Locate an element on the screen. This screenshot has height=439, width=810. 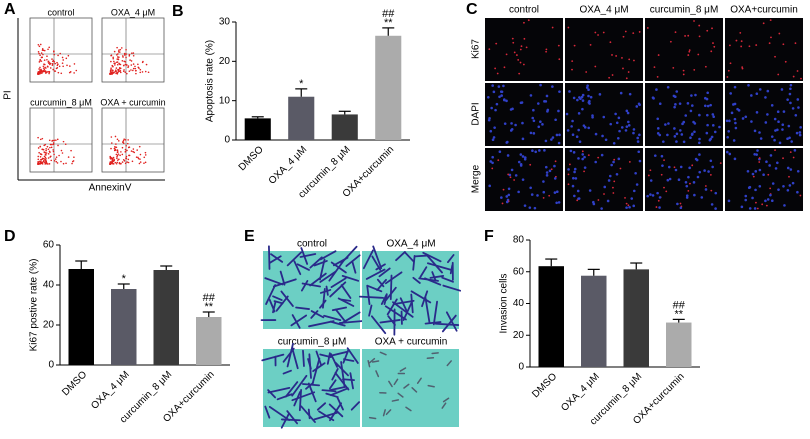
y-tick-label: 0 is located at coordinates (521, 367).